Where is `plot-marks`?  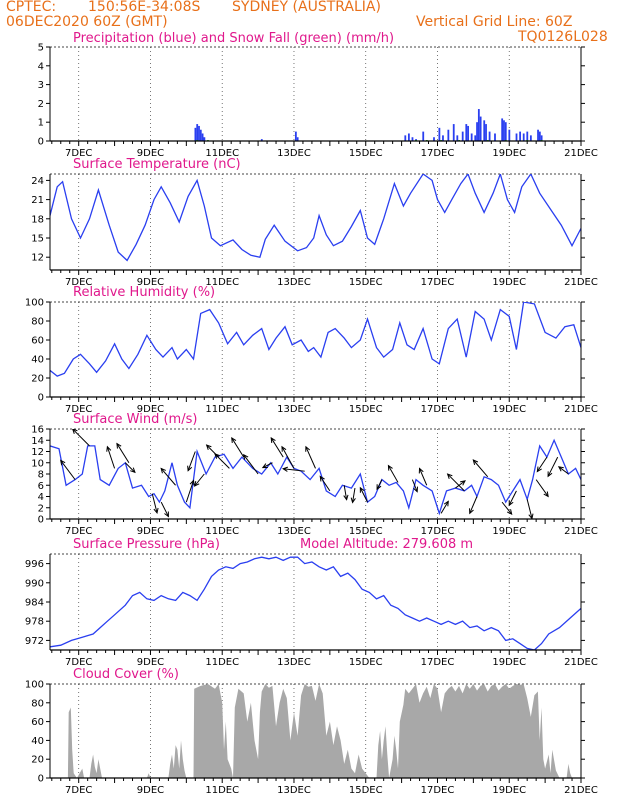 plot-marks is located at coordinates (315, 339).